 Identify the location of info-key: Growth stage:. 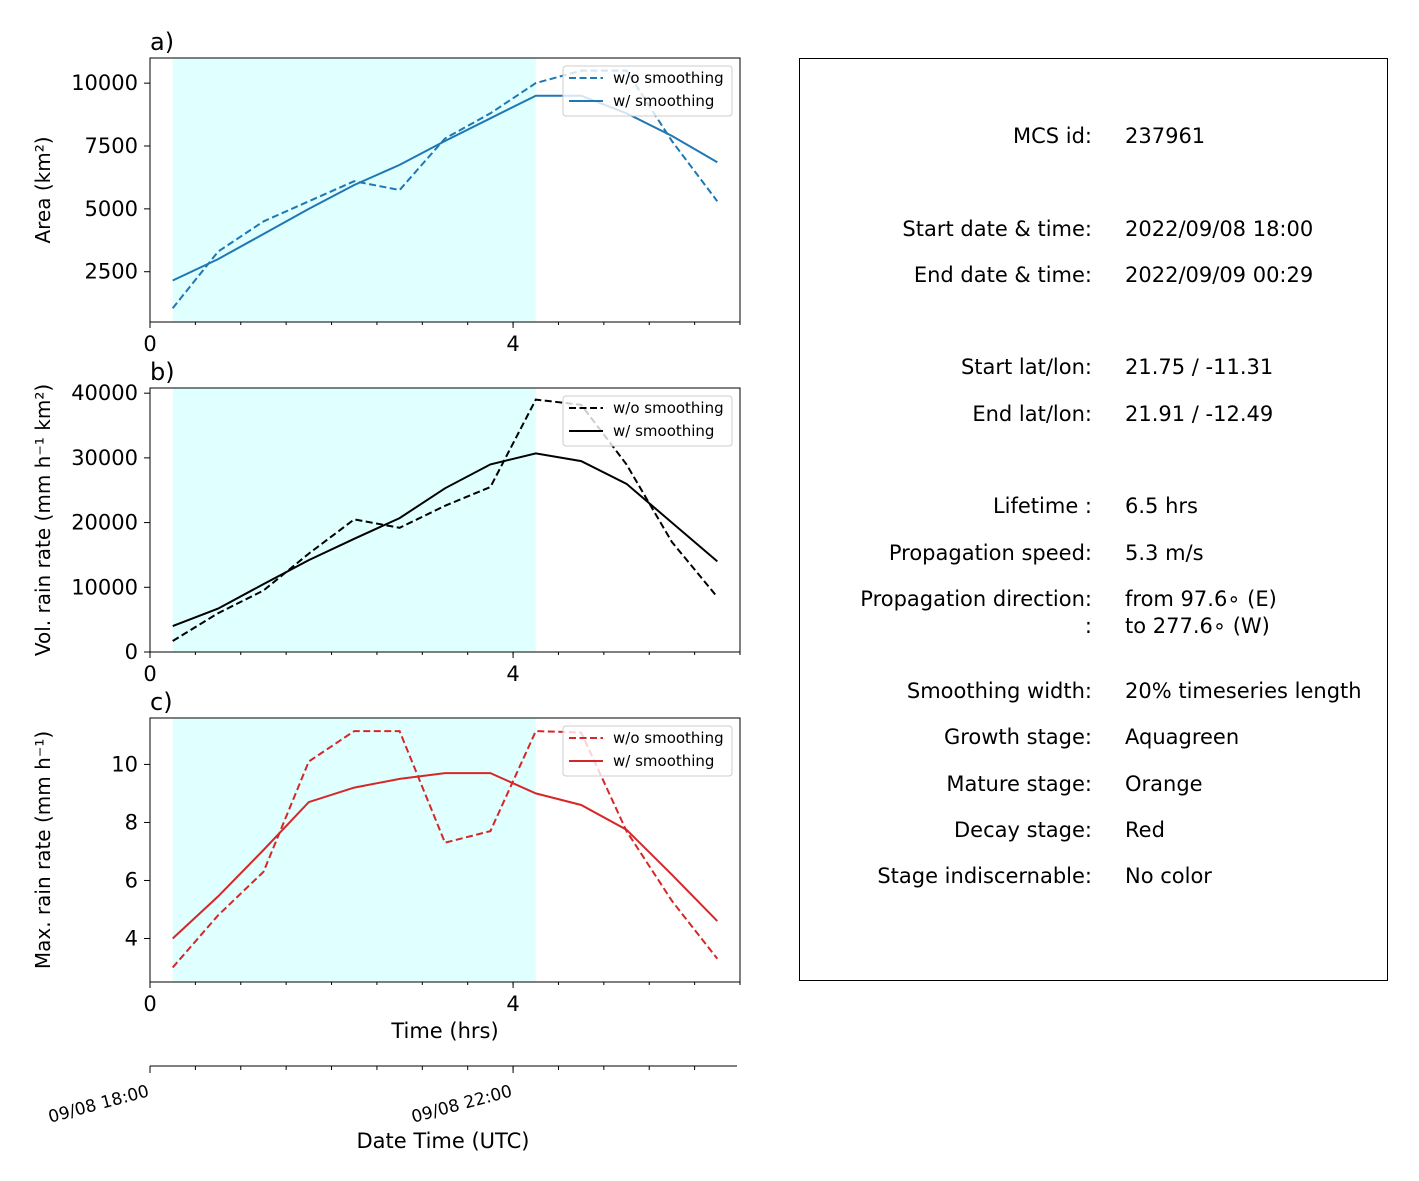
(1017, 737).